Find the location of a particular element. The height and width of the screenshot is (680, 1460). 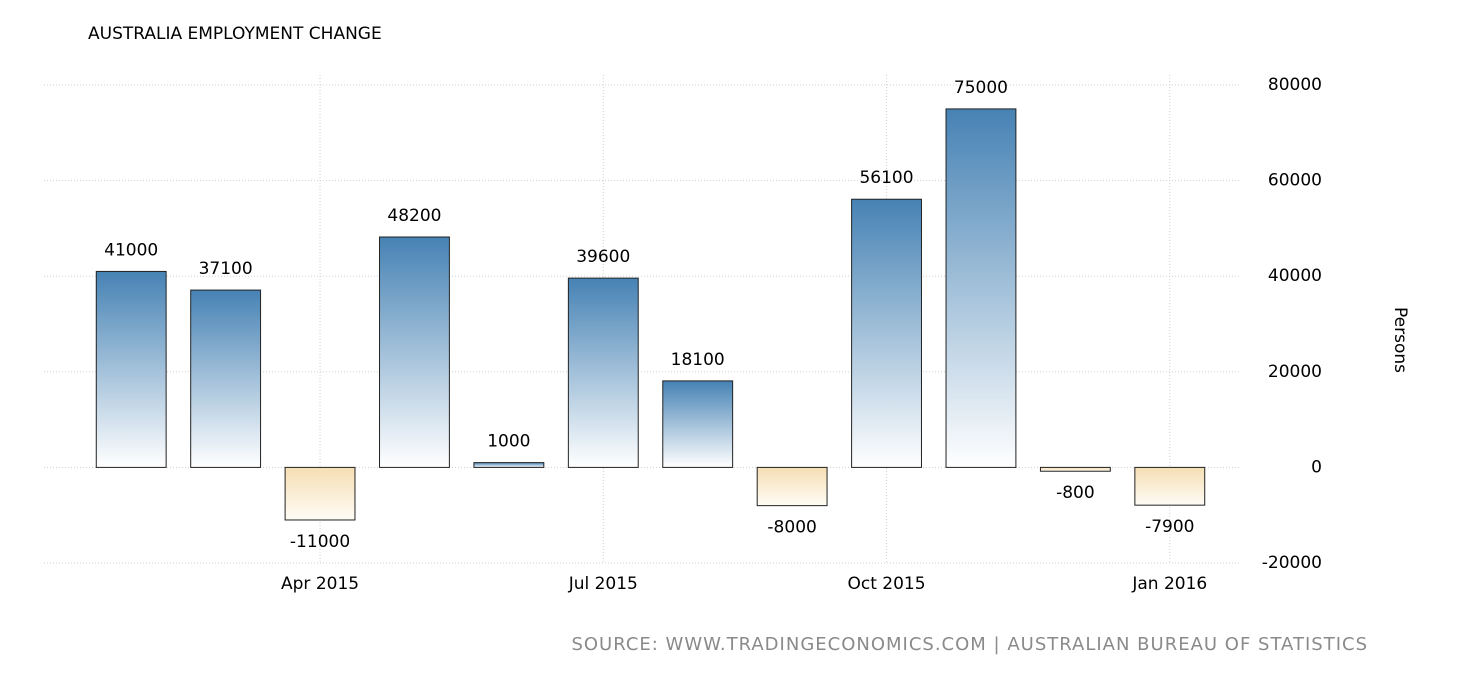

x-tick-label: Jul 2015 is located at coordinates (603, 584).